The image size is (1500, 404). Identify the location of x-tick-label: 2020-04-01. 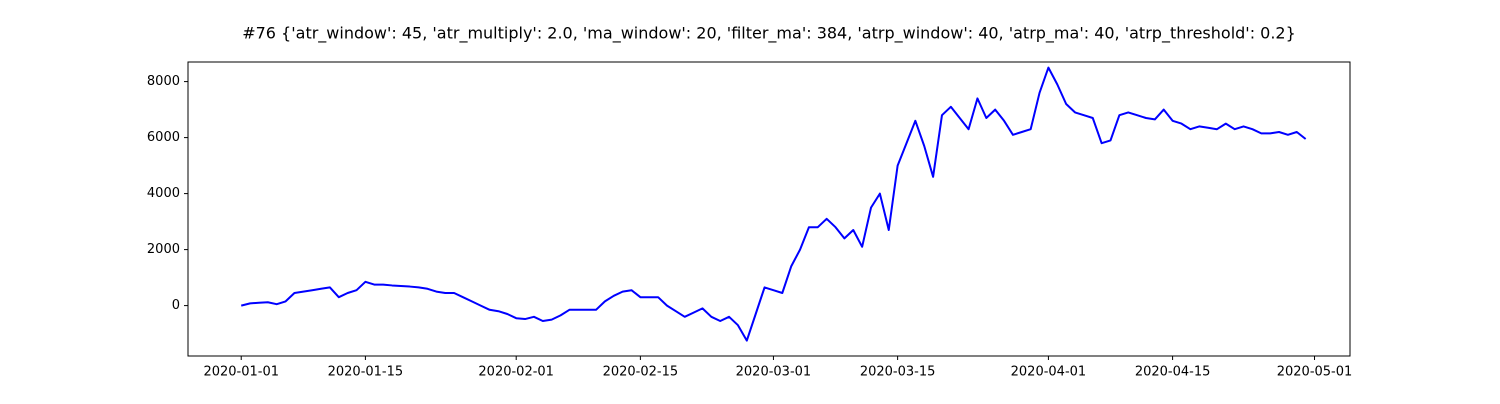
(1049, 372).